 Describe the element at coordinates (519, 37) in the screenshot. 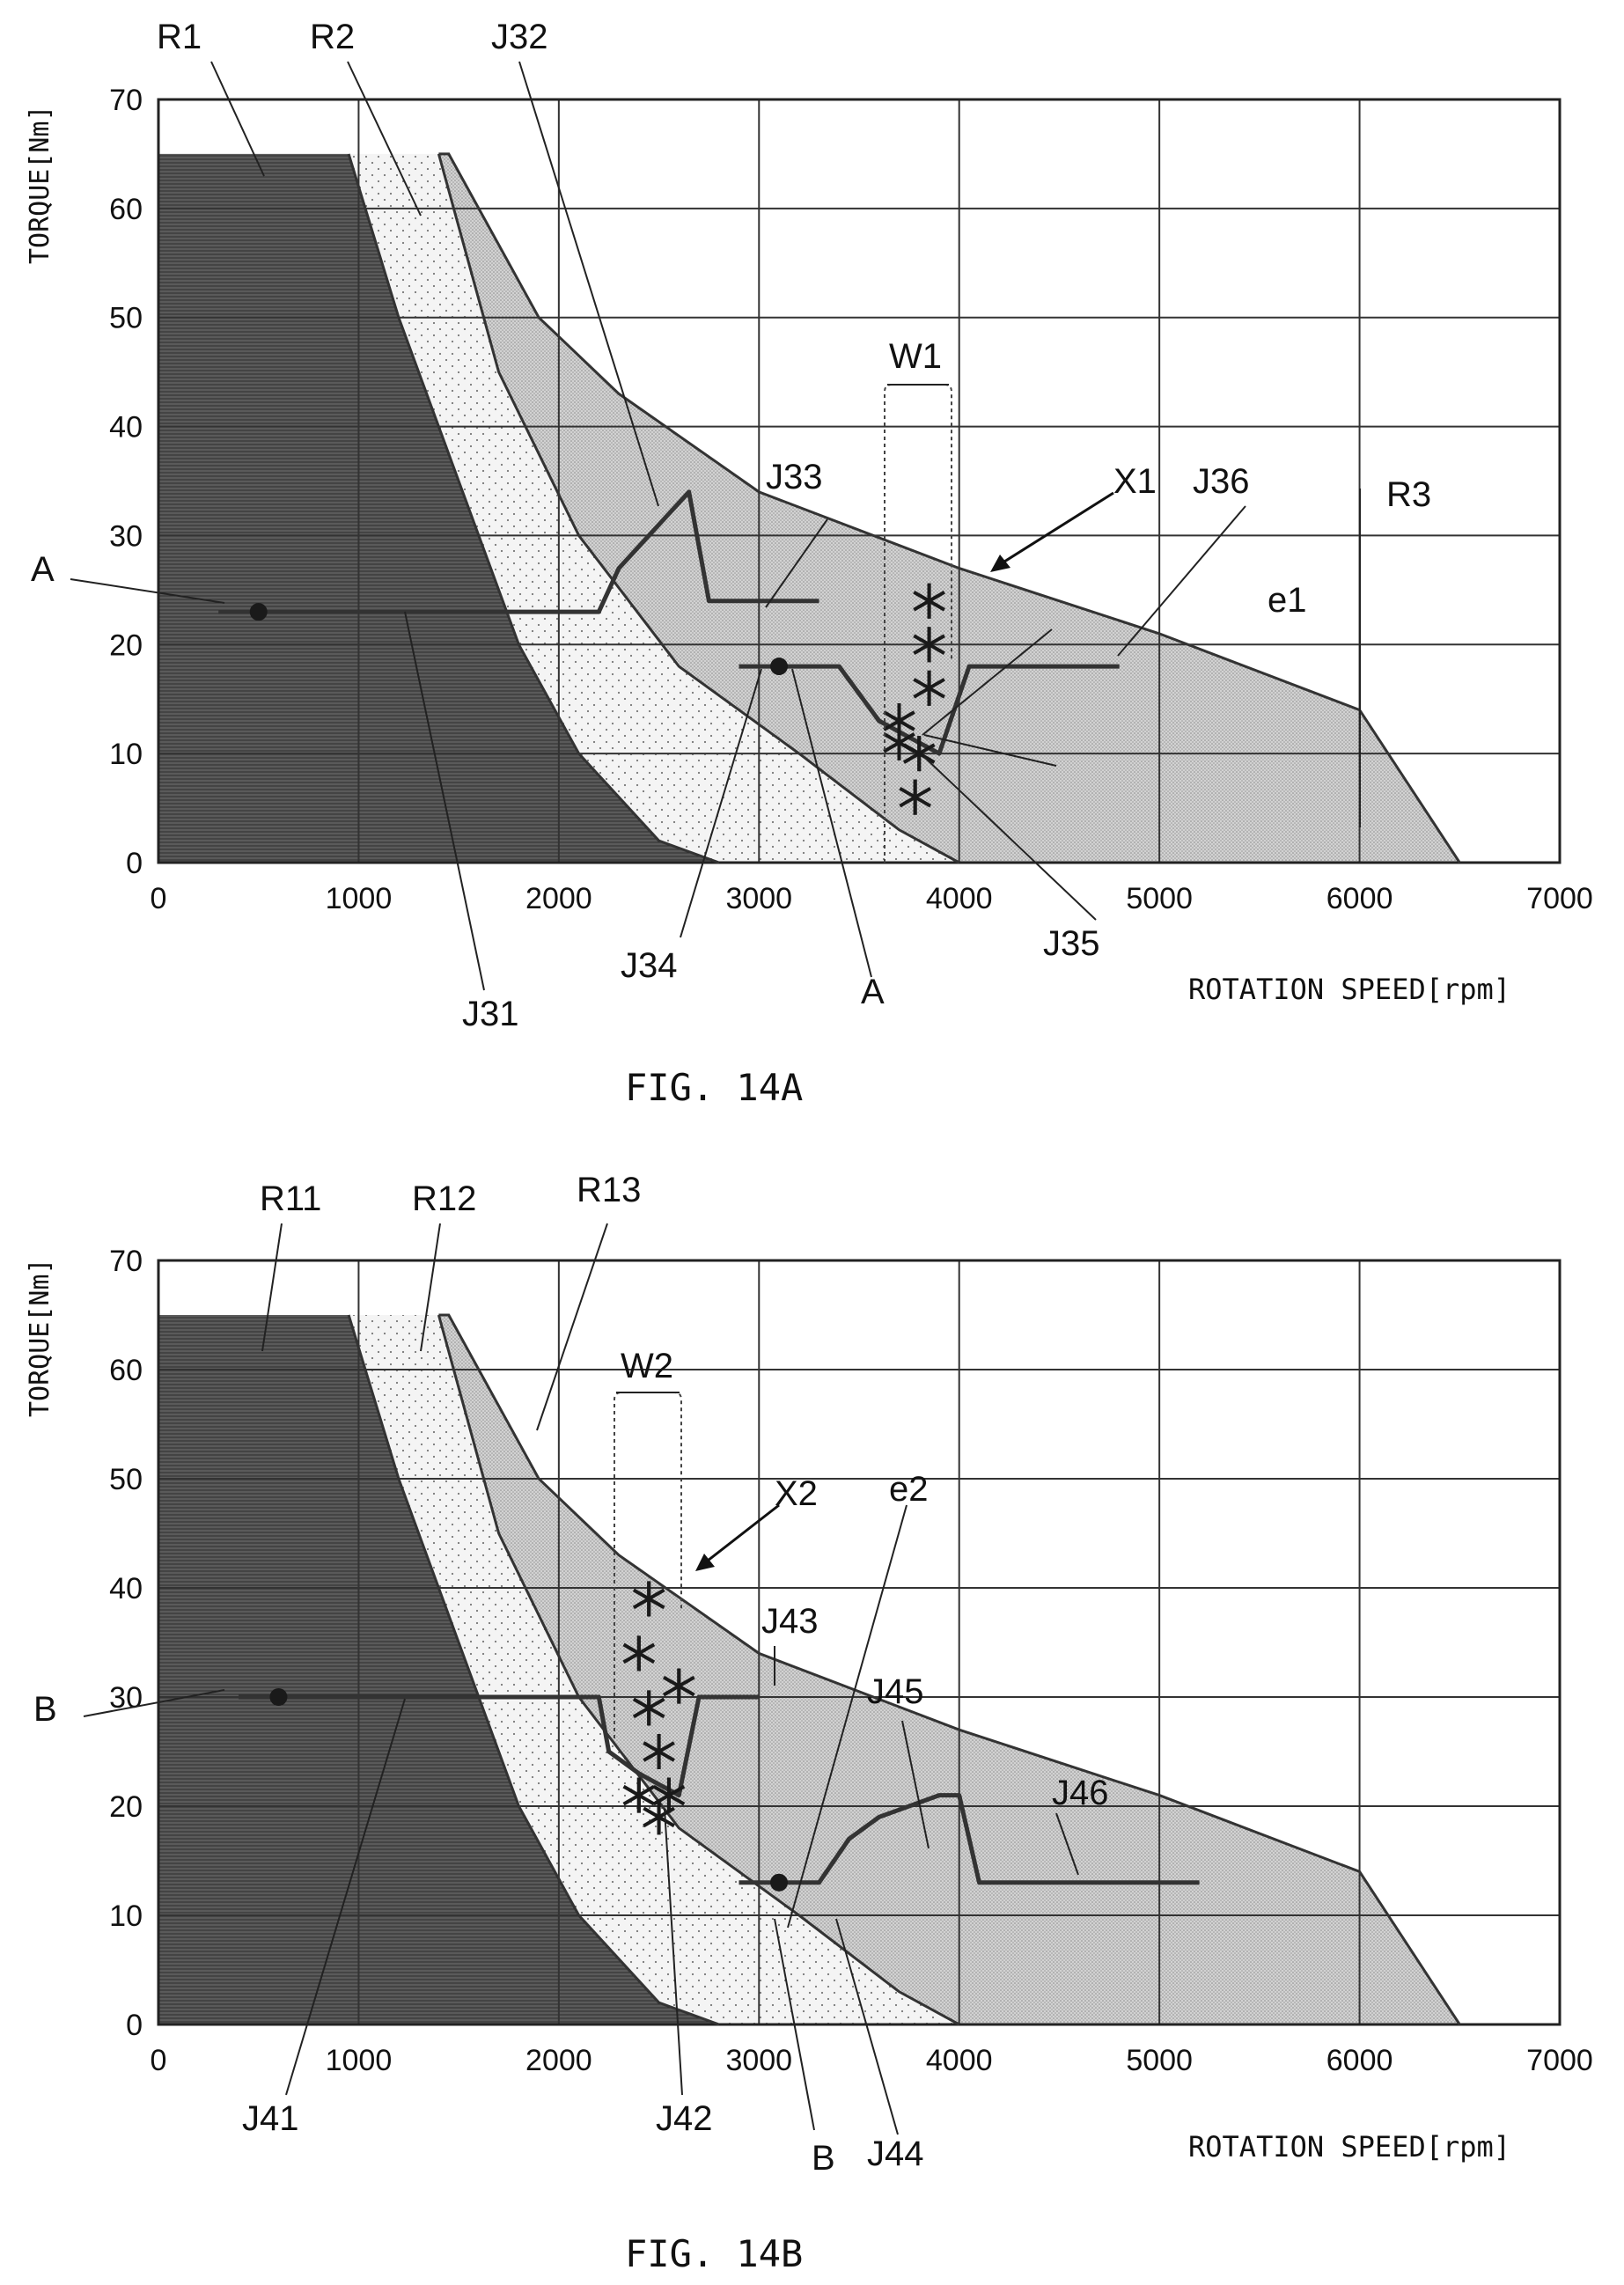

I see `label-j32: J32` at that location.